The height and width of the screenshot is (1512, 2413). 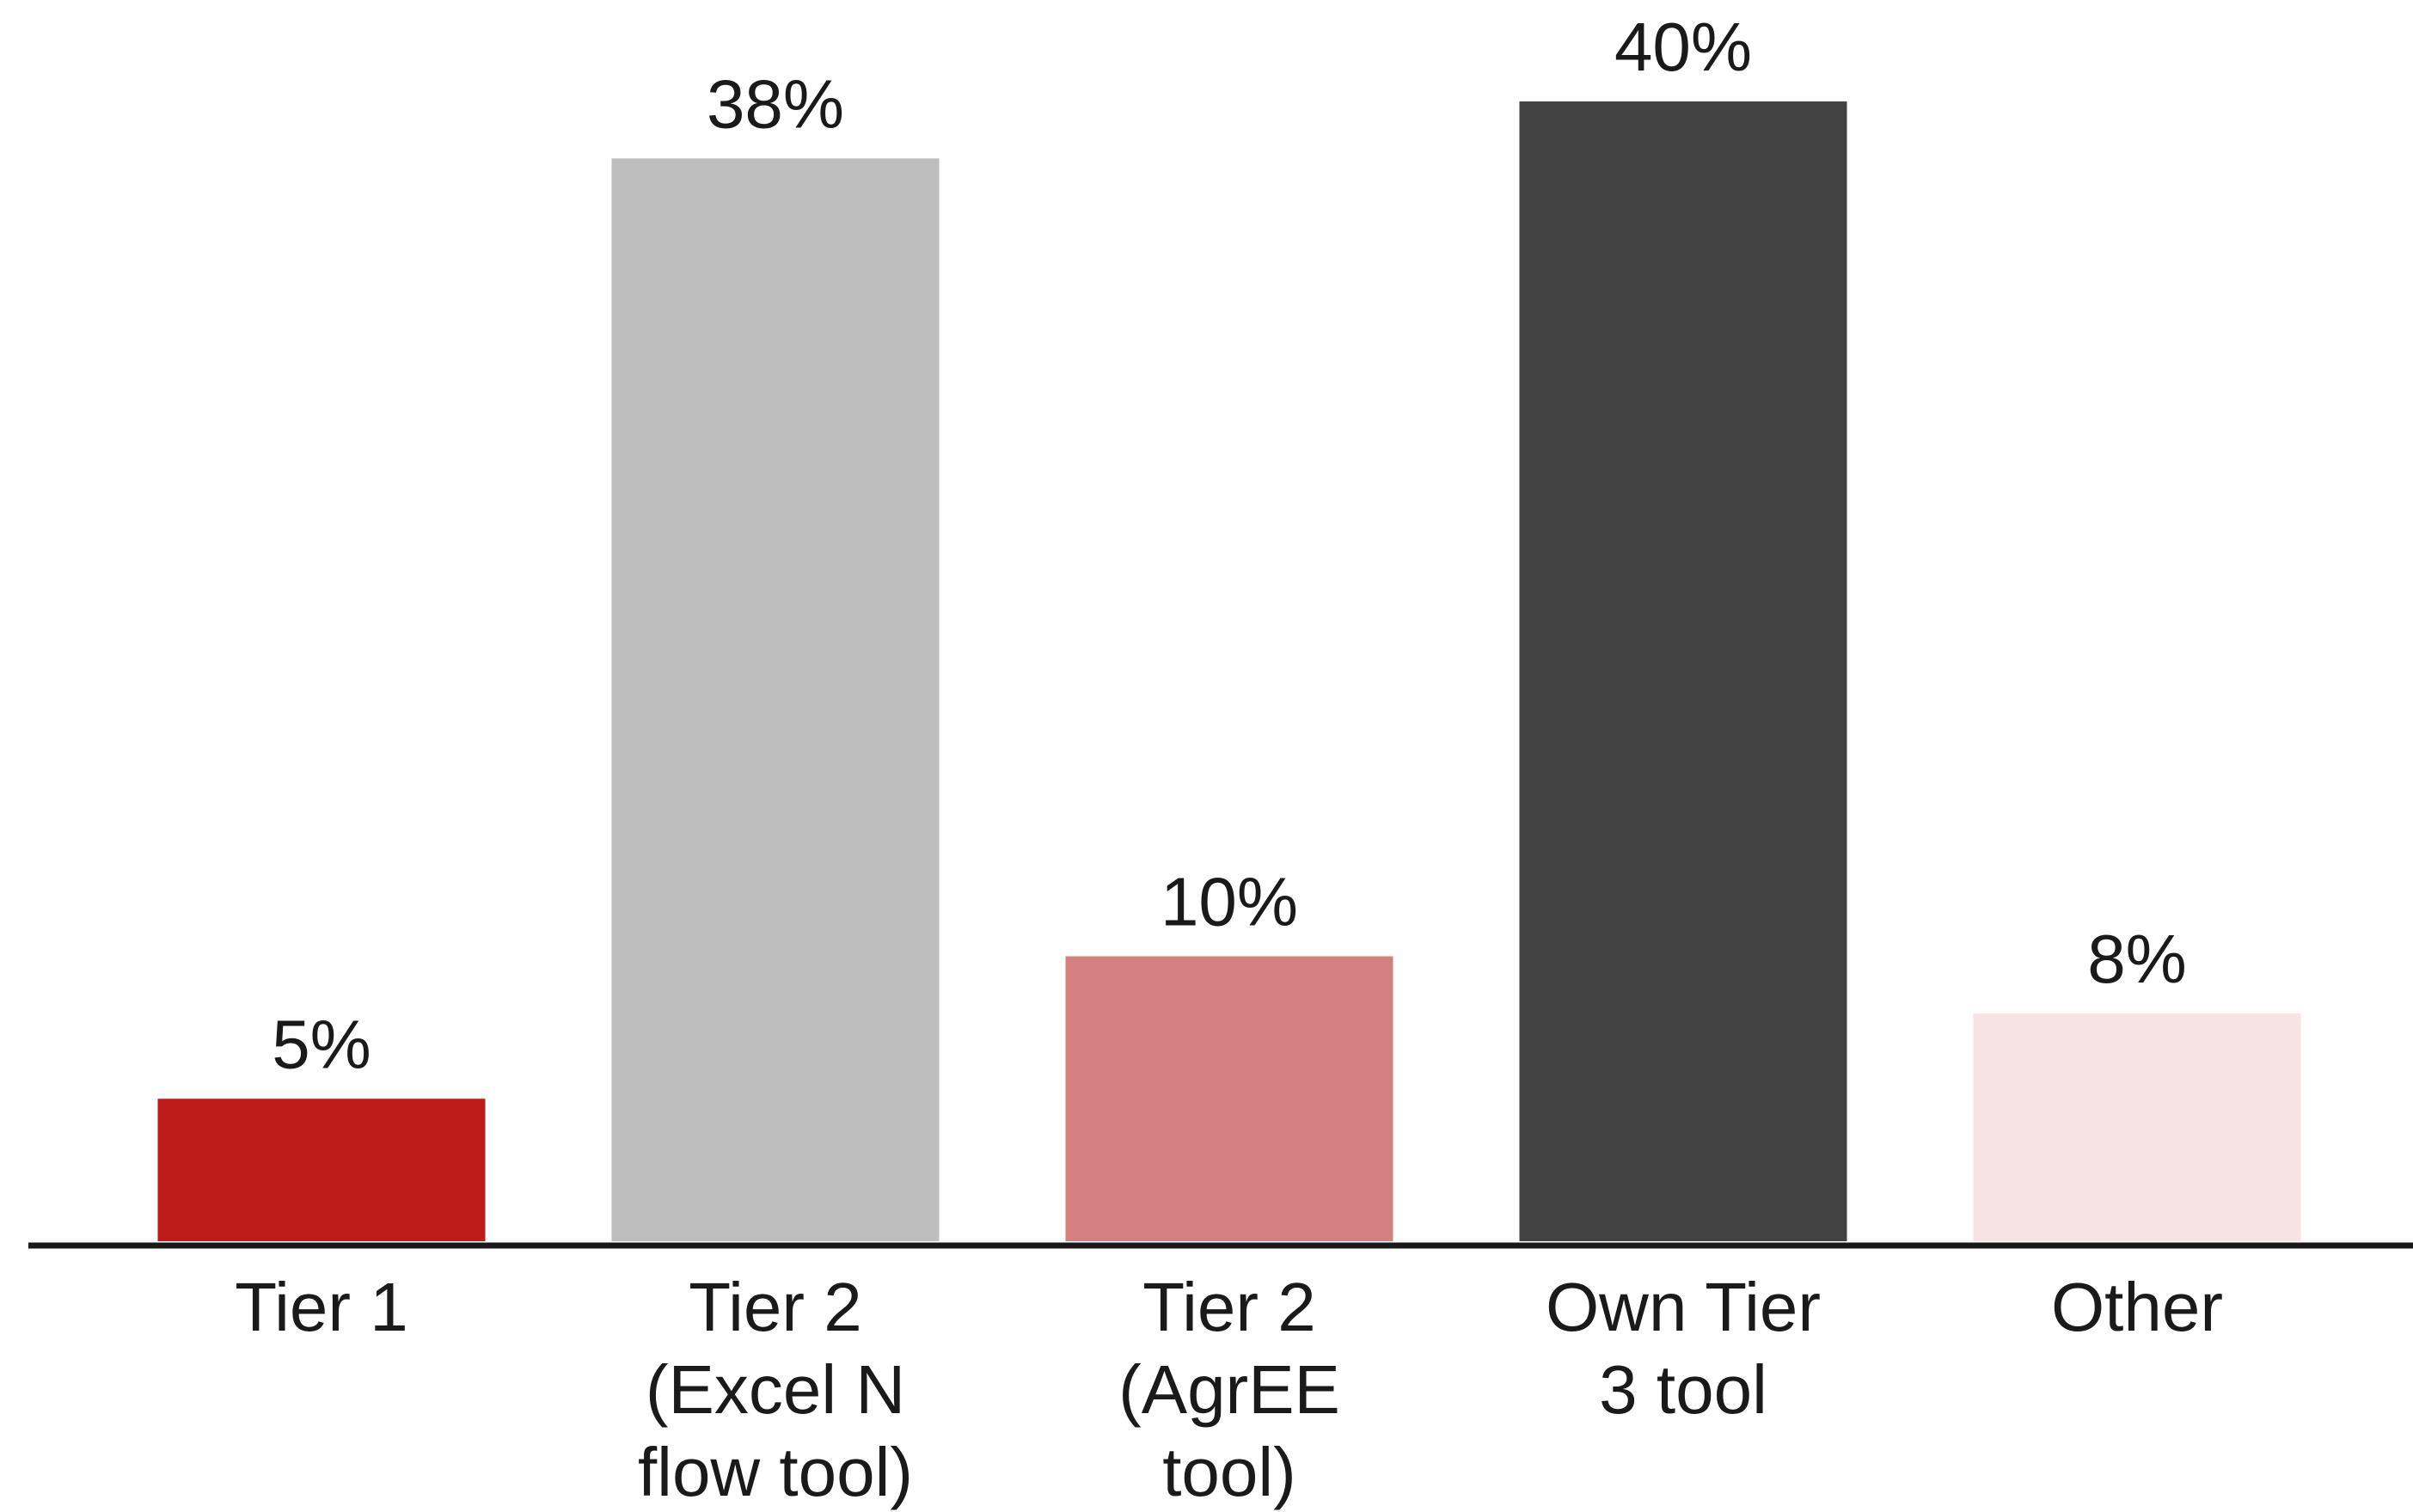 What do you see at coordinates (776, 1389) in the screenshot?
I see `category-label-1-line-1: (Excel N` at bounding box center [776, 1389].